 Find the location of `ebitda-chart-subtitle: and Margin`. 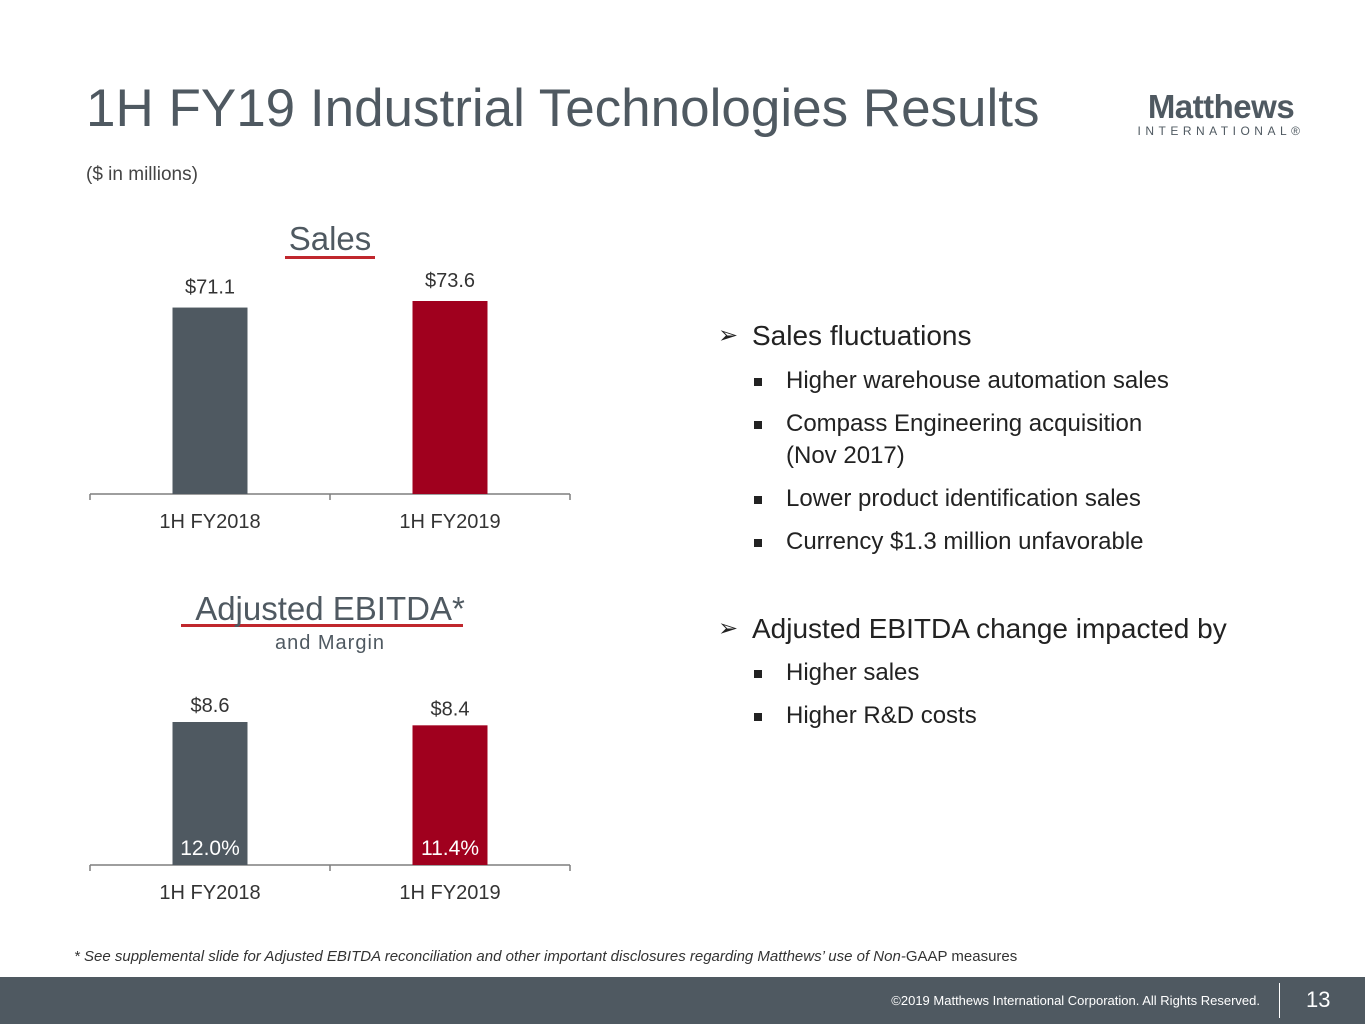

ebitda-chart-subtitle: and Margin is located at coordinates (330, 643).